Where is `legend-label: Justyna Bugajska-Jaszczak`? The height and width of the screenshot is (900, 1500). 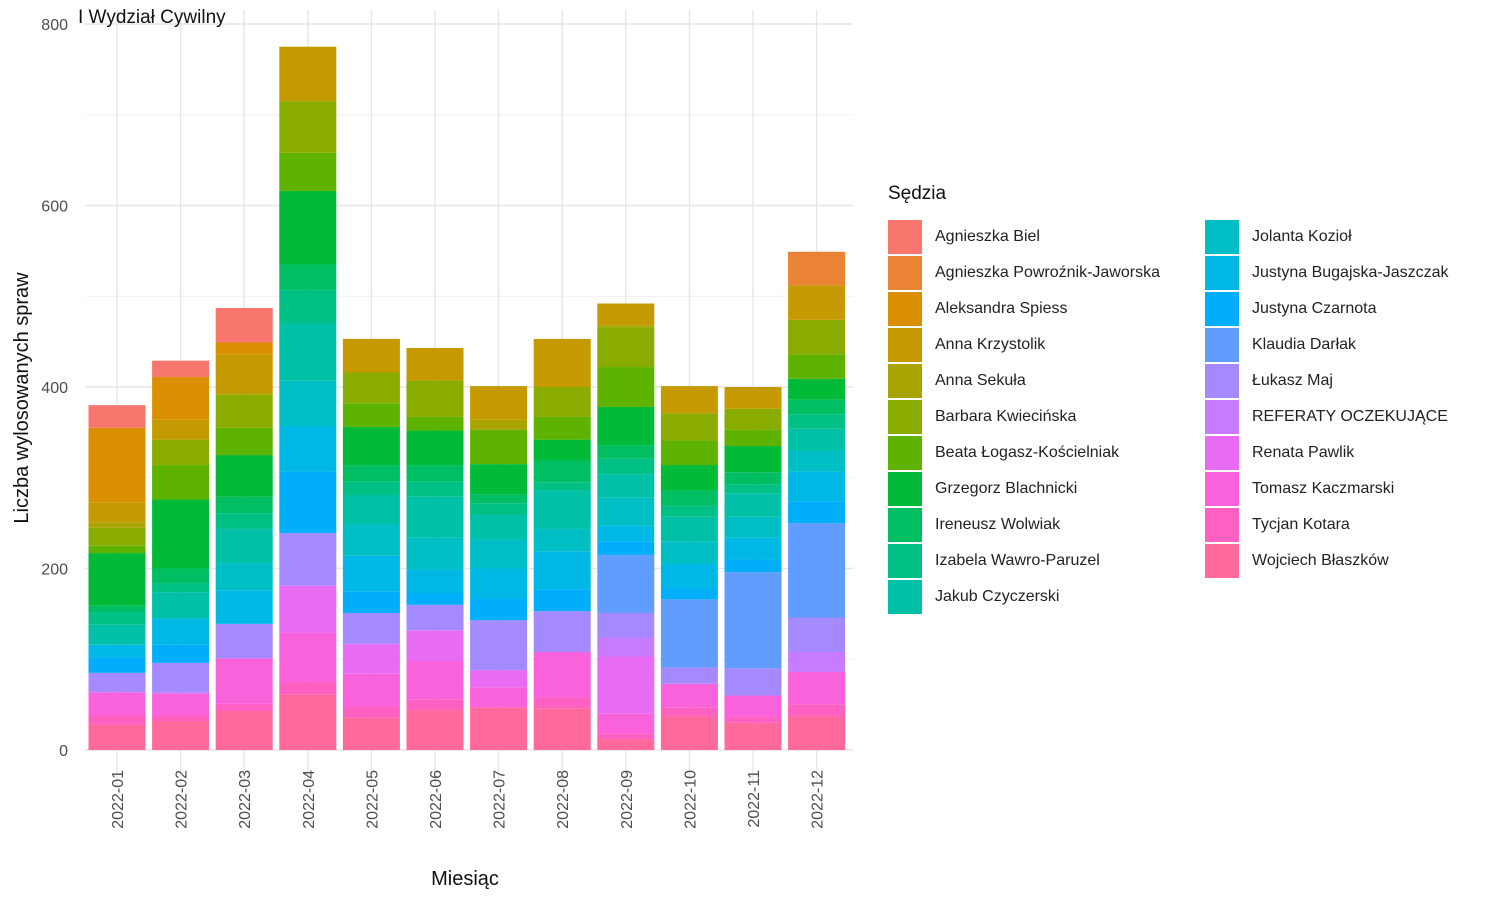
legend-label: Justyna Bugajska-Jaszczak is located at coordinates (1350, 272).